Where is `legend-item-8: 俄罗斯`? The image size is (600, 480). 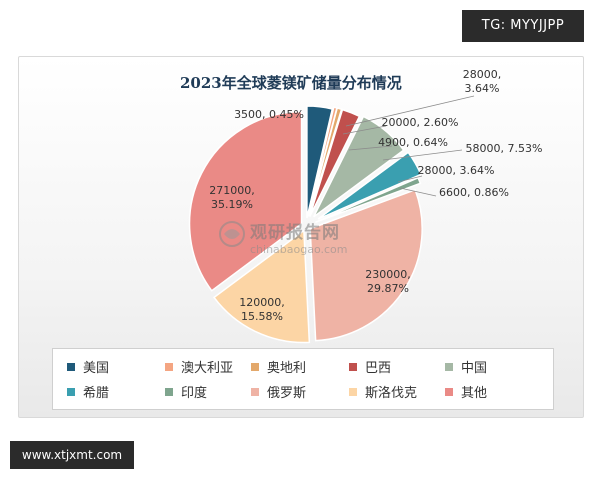
legend-item-8: 俄罗斯 is located at coordinates (278, 391).